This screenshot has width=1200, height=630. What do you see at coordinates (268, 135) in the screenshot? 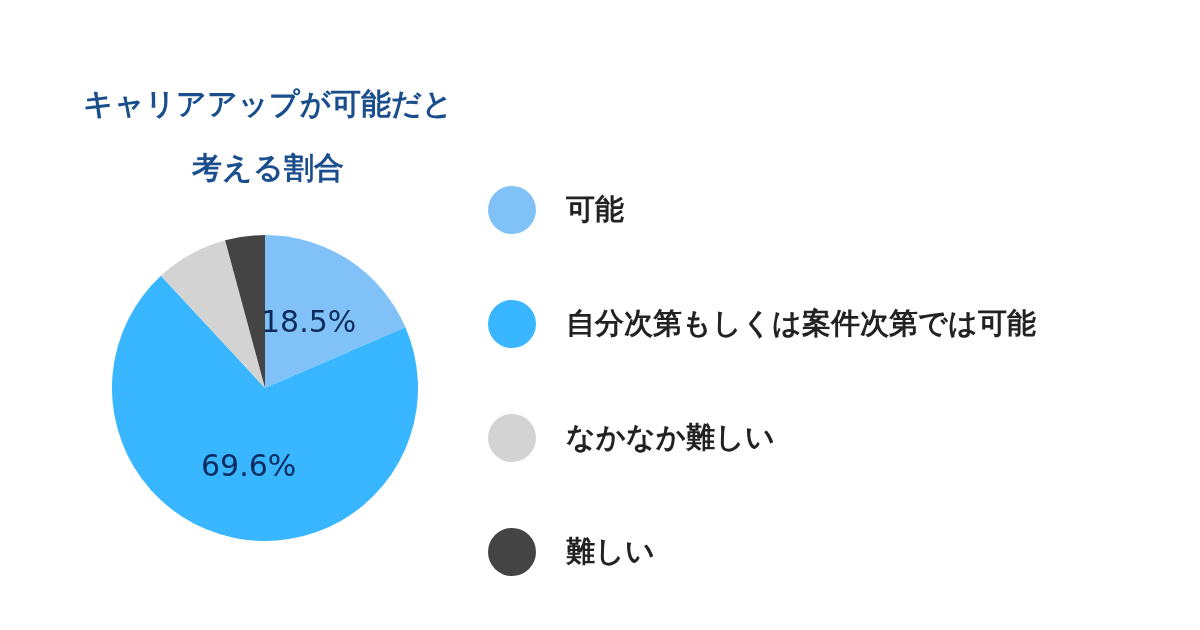
I see `chart-title: キャリアアップが可能だと考える割合` at bounding box center [268, 135].